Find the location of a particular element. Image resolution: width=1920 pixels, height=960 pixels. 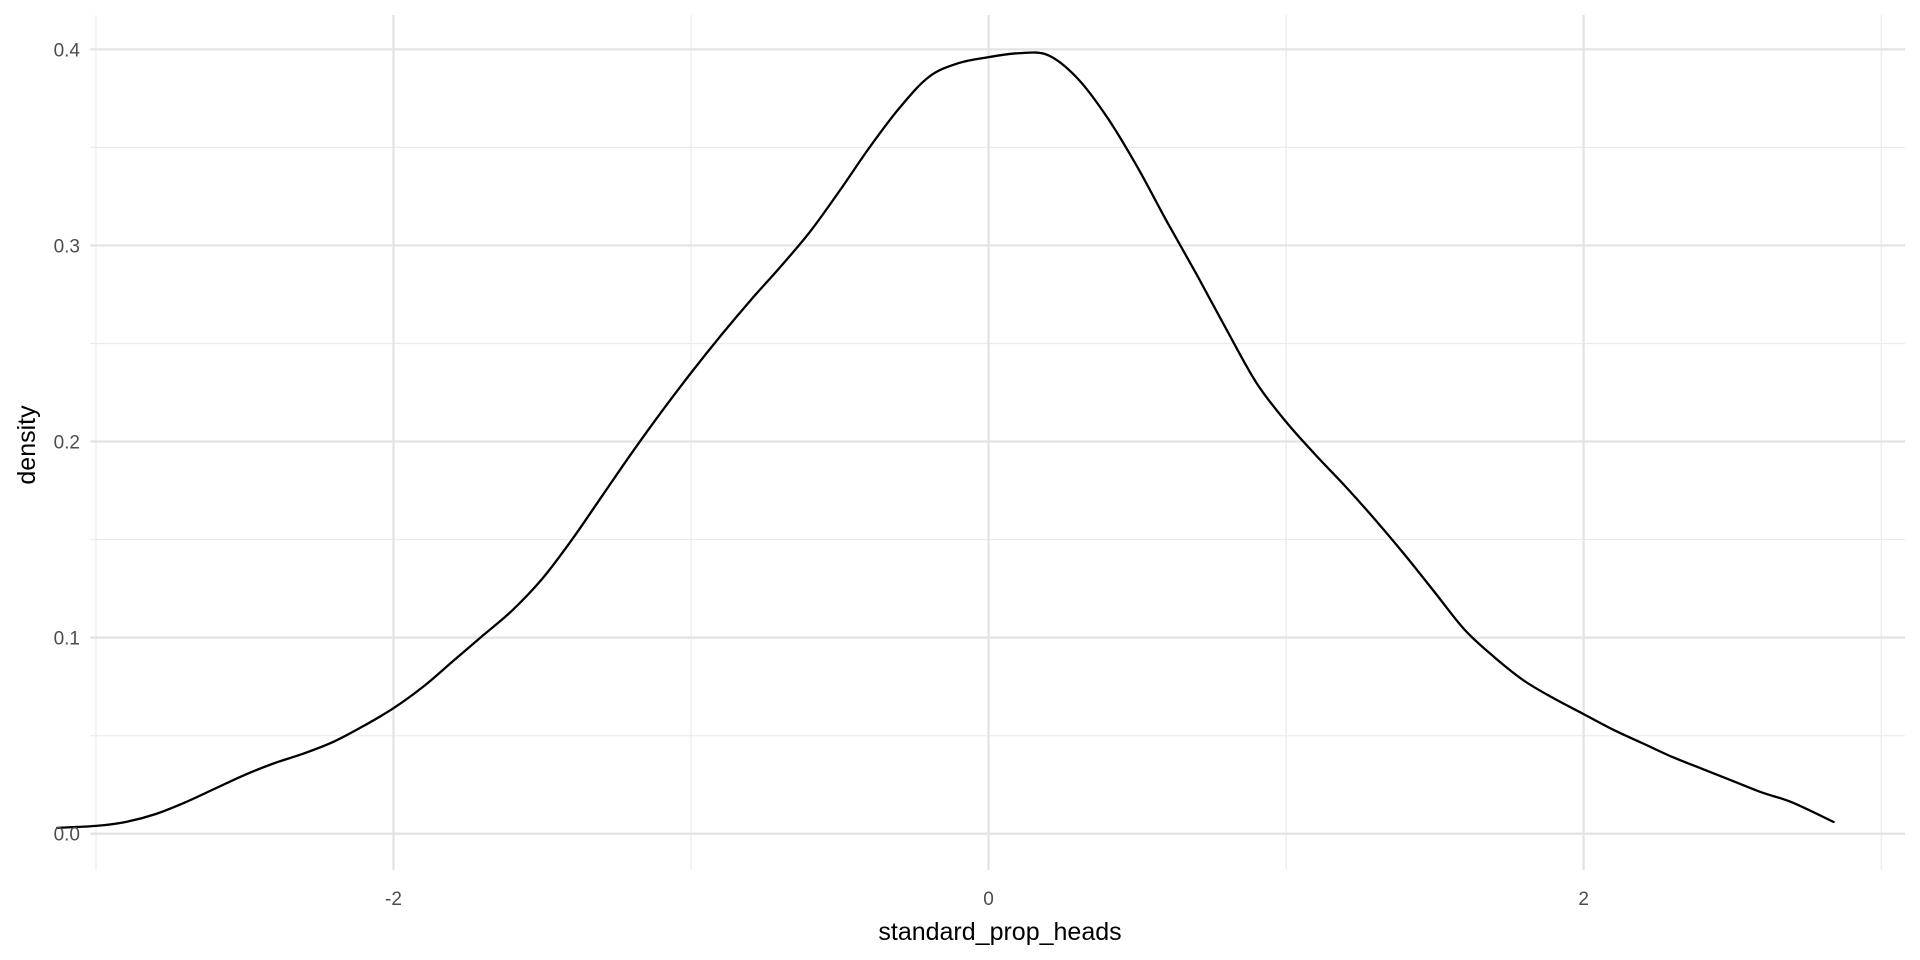

x-tick-label: 0 is located at coordinates (988, 899).